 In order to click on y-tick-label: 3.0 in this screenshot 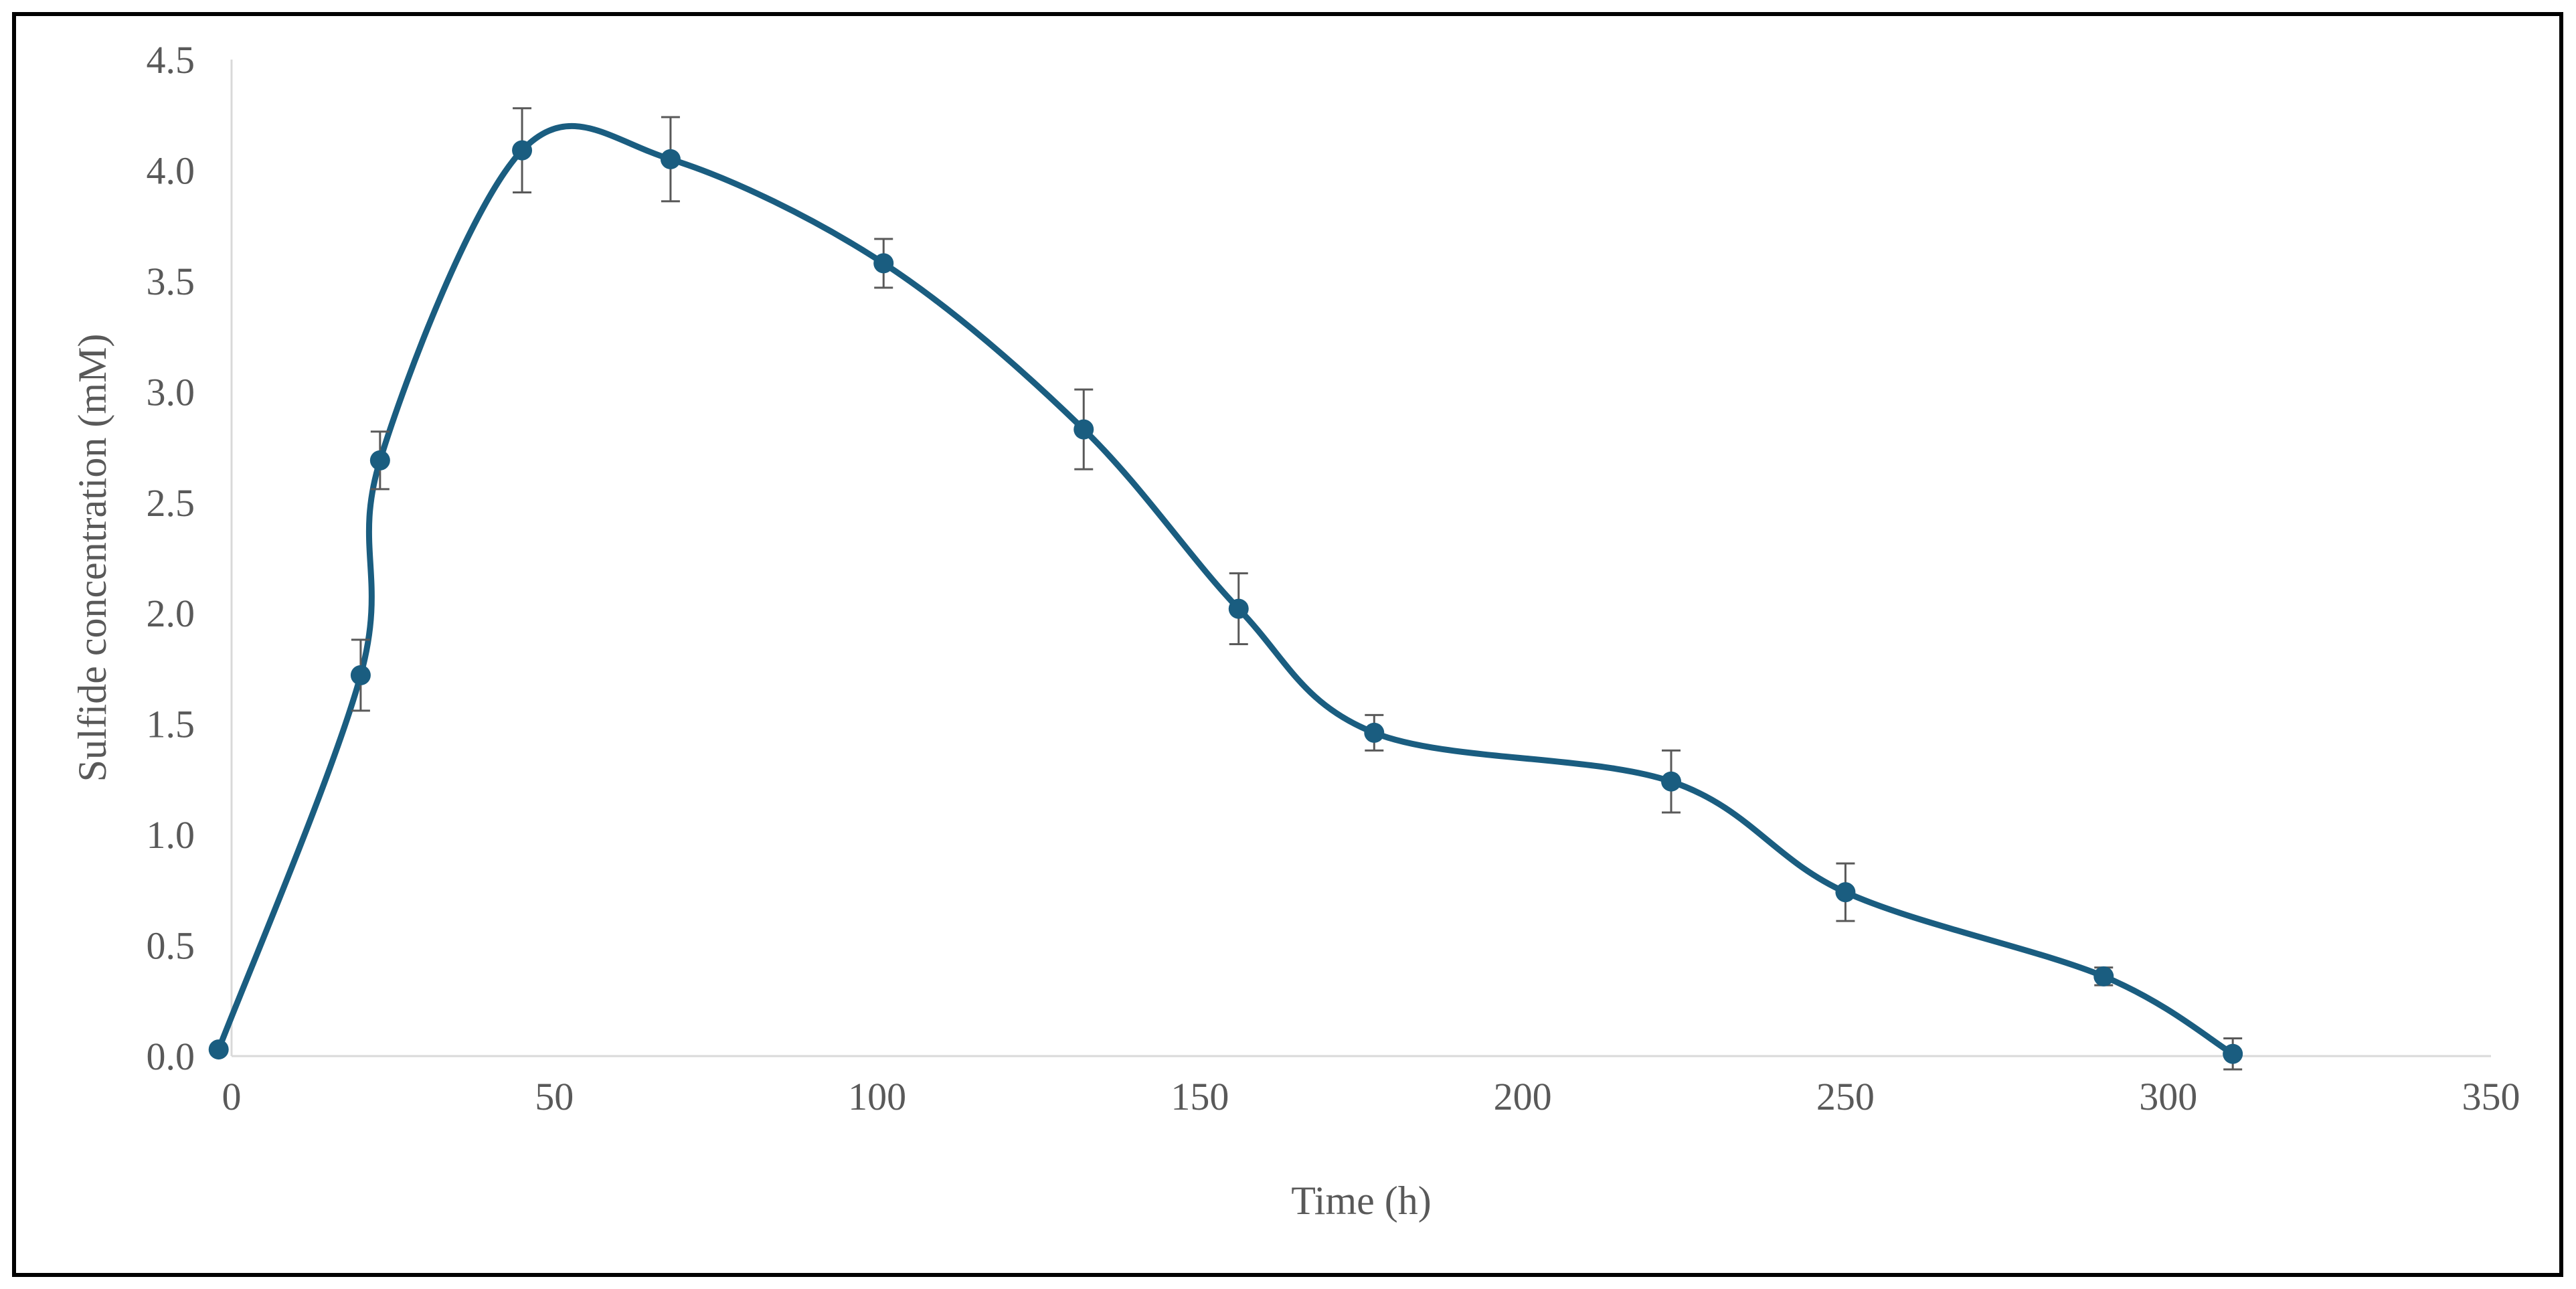, I will do `click(171, 392)`.